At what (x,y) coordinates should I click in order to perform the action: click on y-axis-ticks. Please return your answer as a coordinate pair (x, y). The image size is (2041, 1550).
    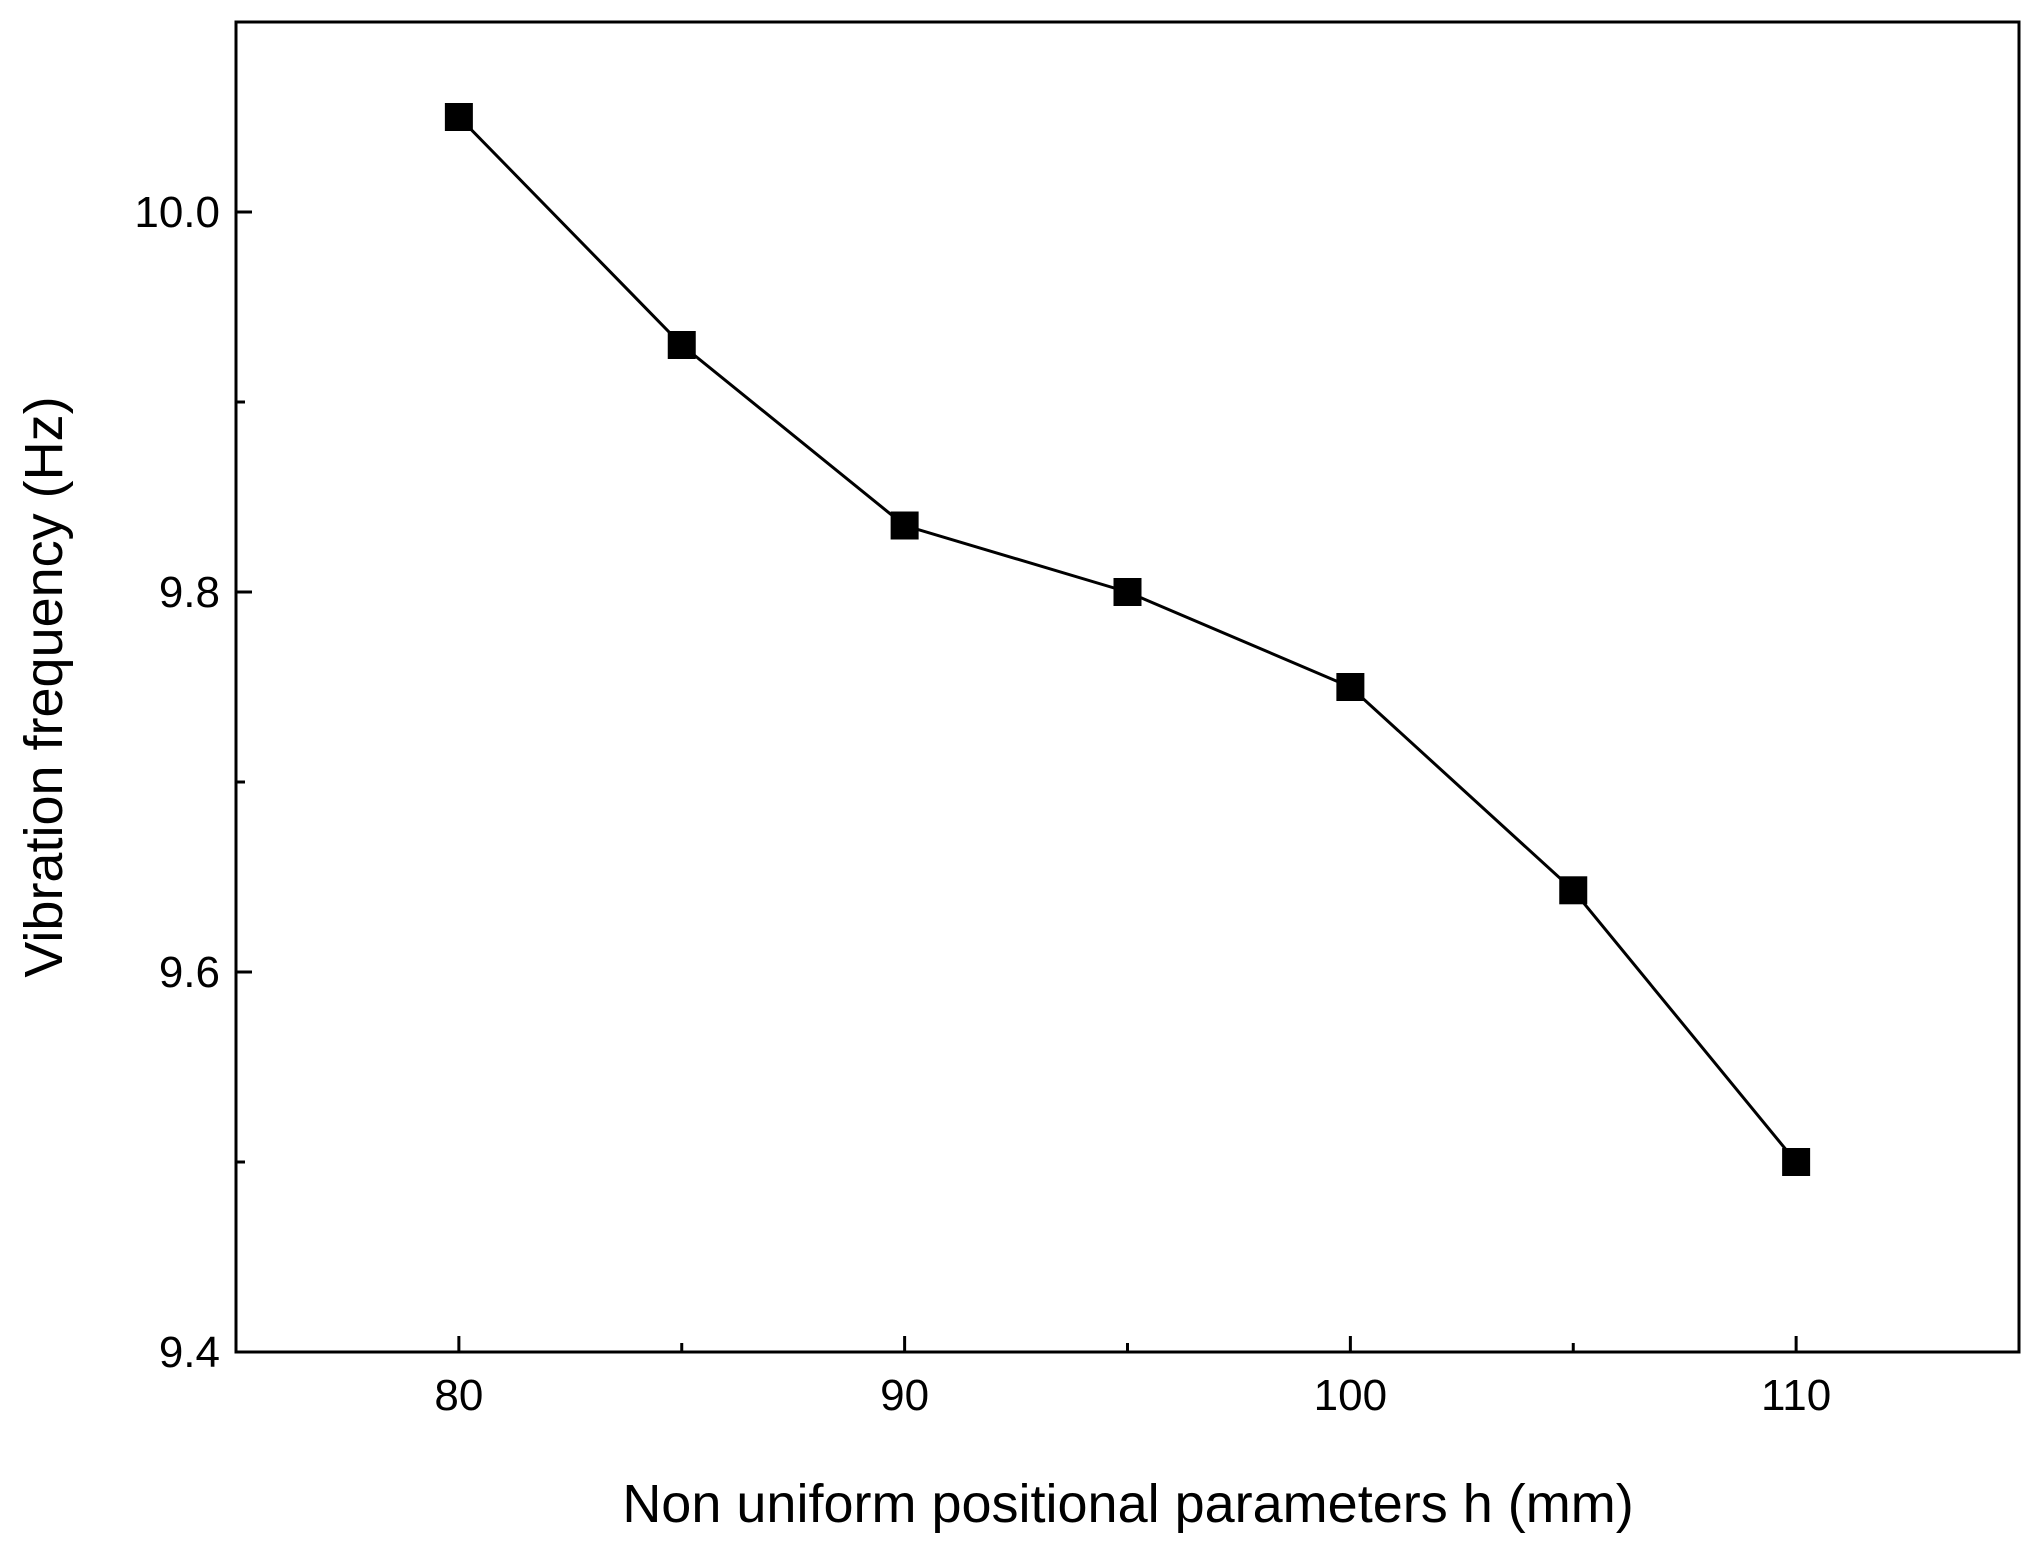
    Looking at the image, I should click on (244, 782).